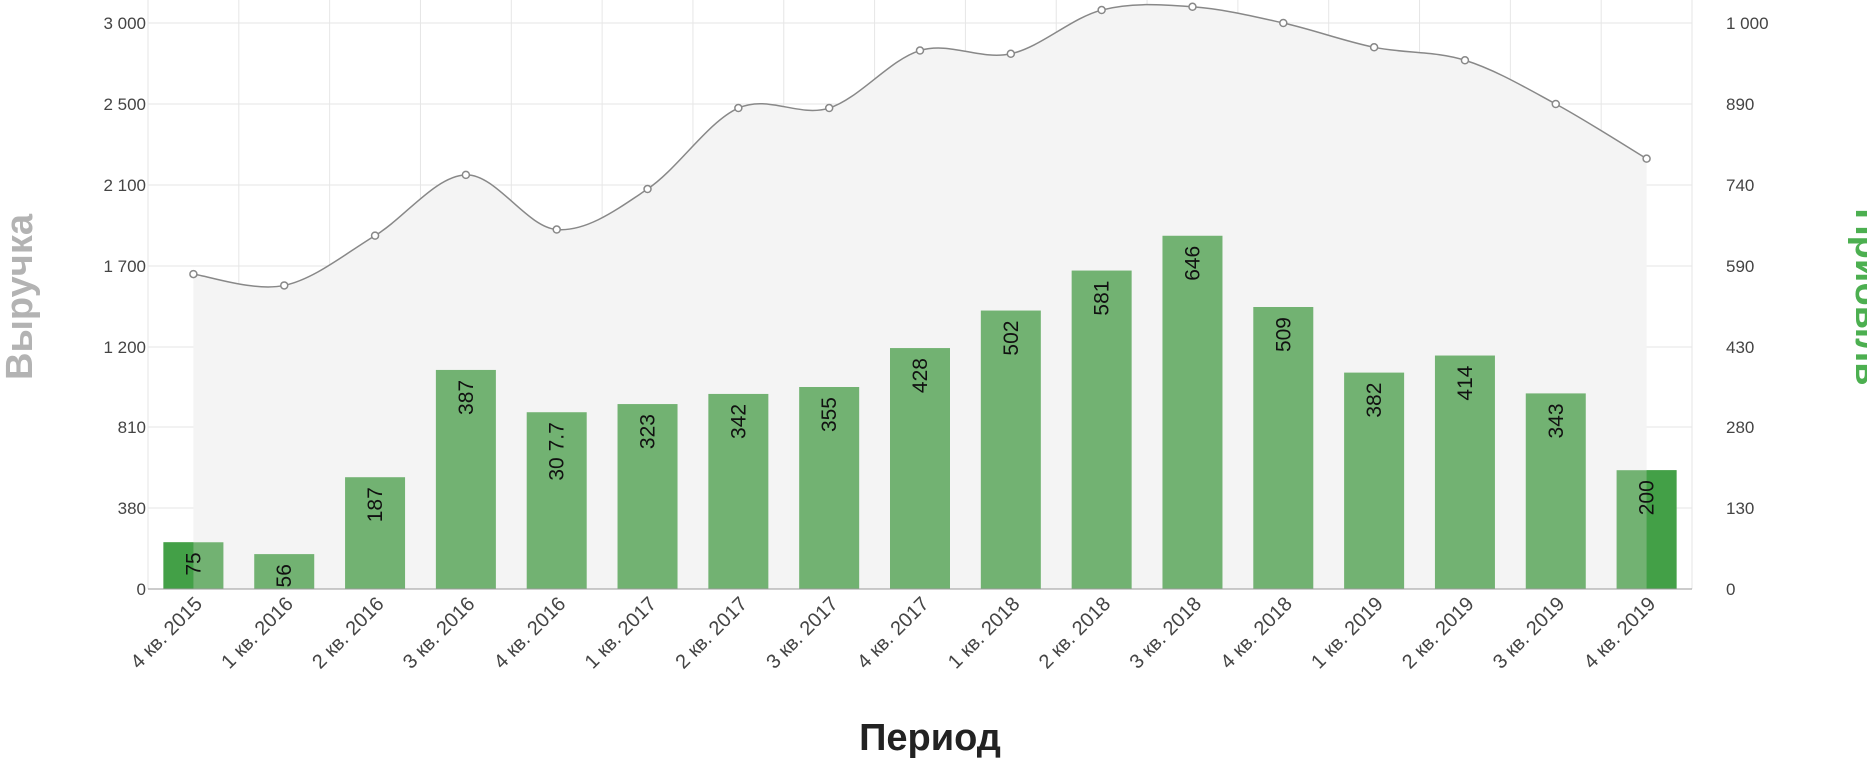 This screenshot has height=770, width=1867. What do you see at coordinates (1192, 263) in the screenshot?
I see `bar-value-label: 646` at bounding box center [1192, 263].